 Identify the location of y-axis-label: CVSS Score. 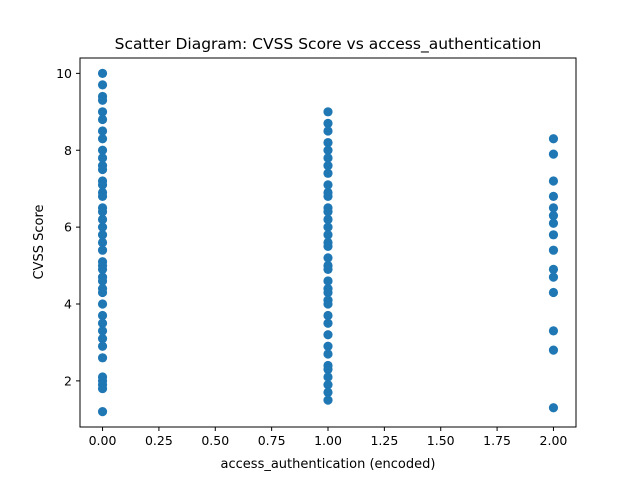
(39, 241).